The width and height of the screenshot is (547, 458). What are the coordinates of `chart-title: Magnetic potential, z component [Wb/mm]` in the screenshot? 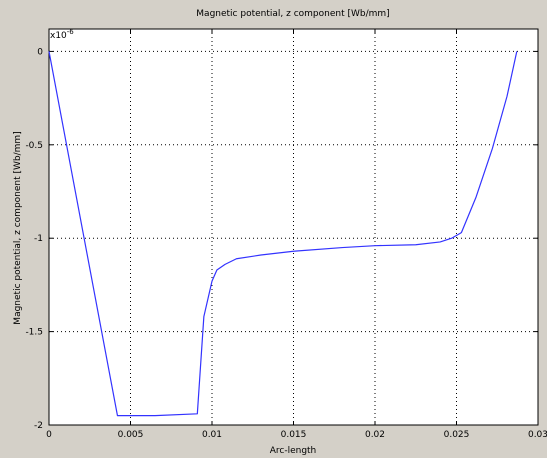 It's located at (292, 14).